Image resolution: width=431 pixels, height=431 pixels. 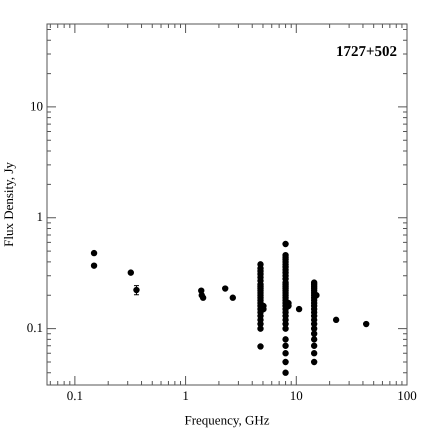 What do you see at coordinates (185, 396) in the screenshot?
I see `x-tick-label: 1` at bounding box center [185, 396].